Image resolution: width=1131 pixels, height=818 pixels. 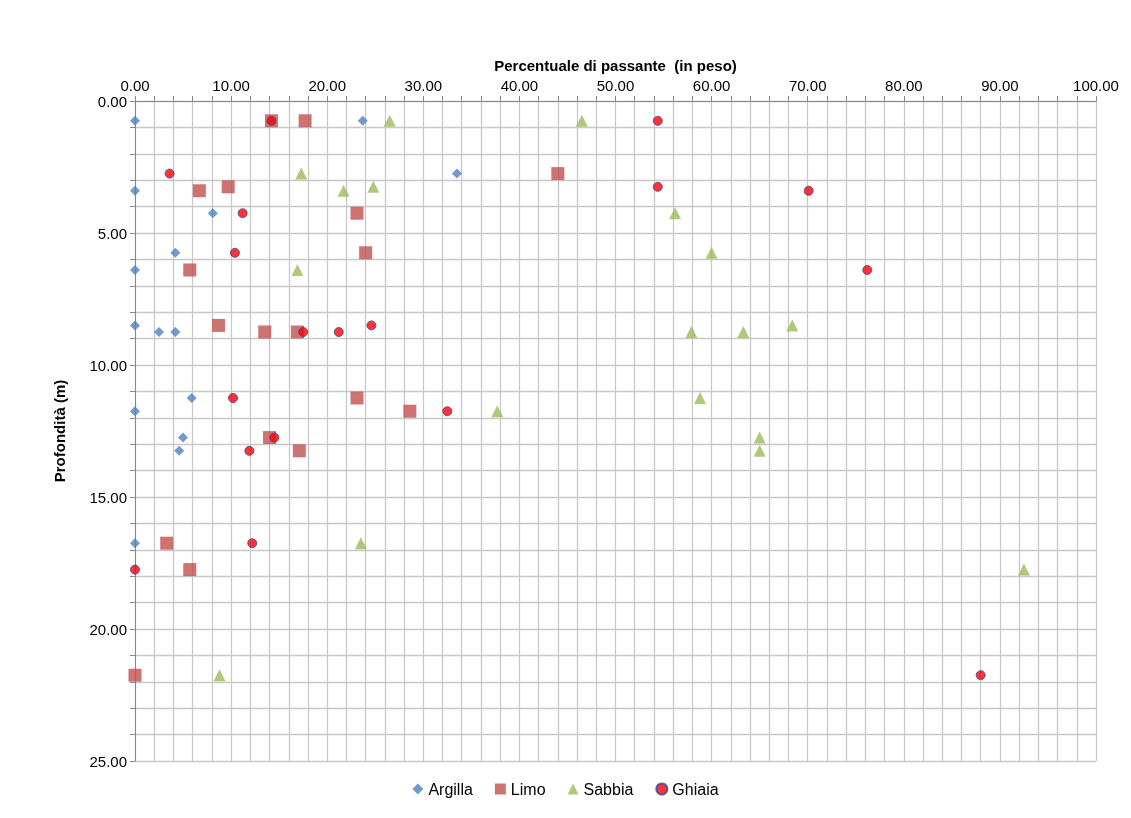 I want to click on x-tick-label: 30.00, so click(x=423, y=85).